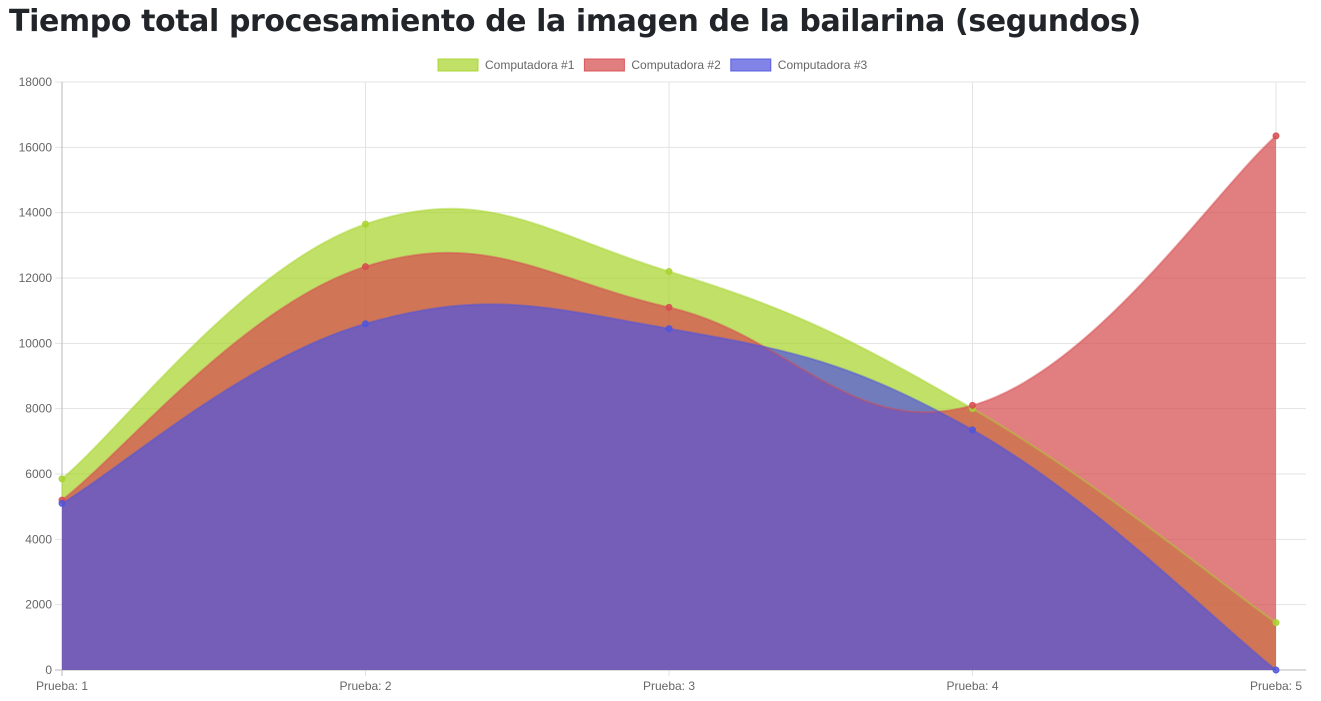  What do you see at coordinates (38, 605) in the screenshot?
I see `y-tick-label: 2000` at bounding box center [38, 605].